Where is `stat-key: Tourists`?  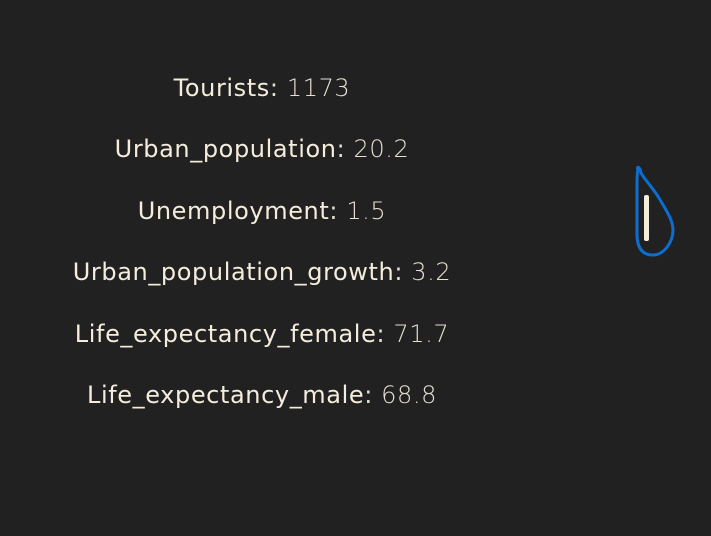
stat-key: Tourists is located at coordinates (221, 88).